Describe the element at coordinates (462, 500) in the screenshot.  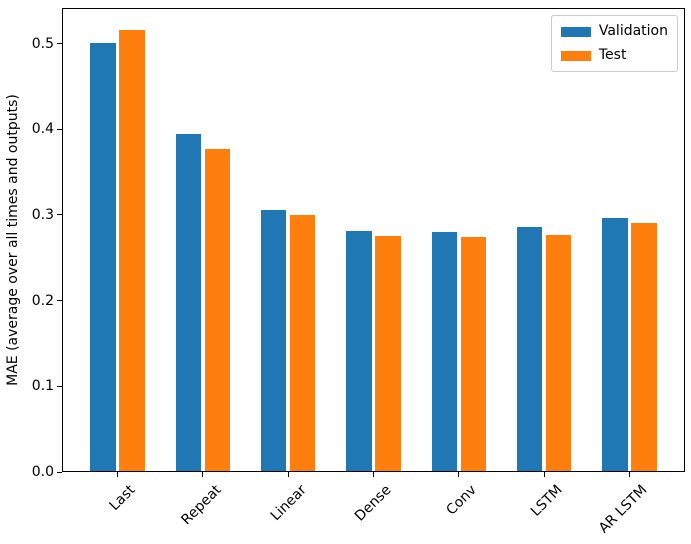
I see `x-tick-label-conv: Conv` at that location.